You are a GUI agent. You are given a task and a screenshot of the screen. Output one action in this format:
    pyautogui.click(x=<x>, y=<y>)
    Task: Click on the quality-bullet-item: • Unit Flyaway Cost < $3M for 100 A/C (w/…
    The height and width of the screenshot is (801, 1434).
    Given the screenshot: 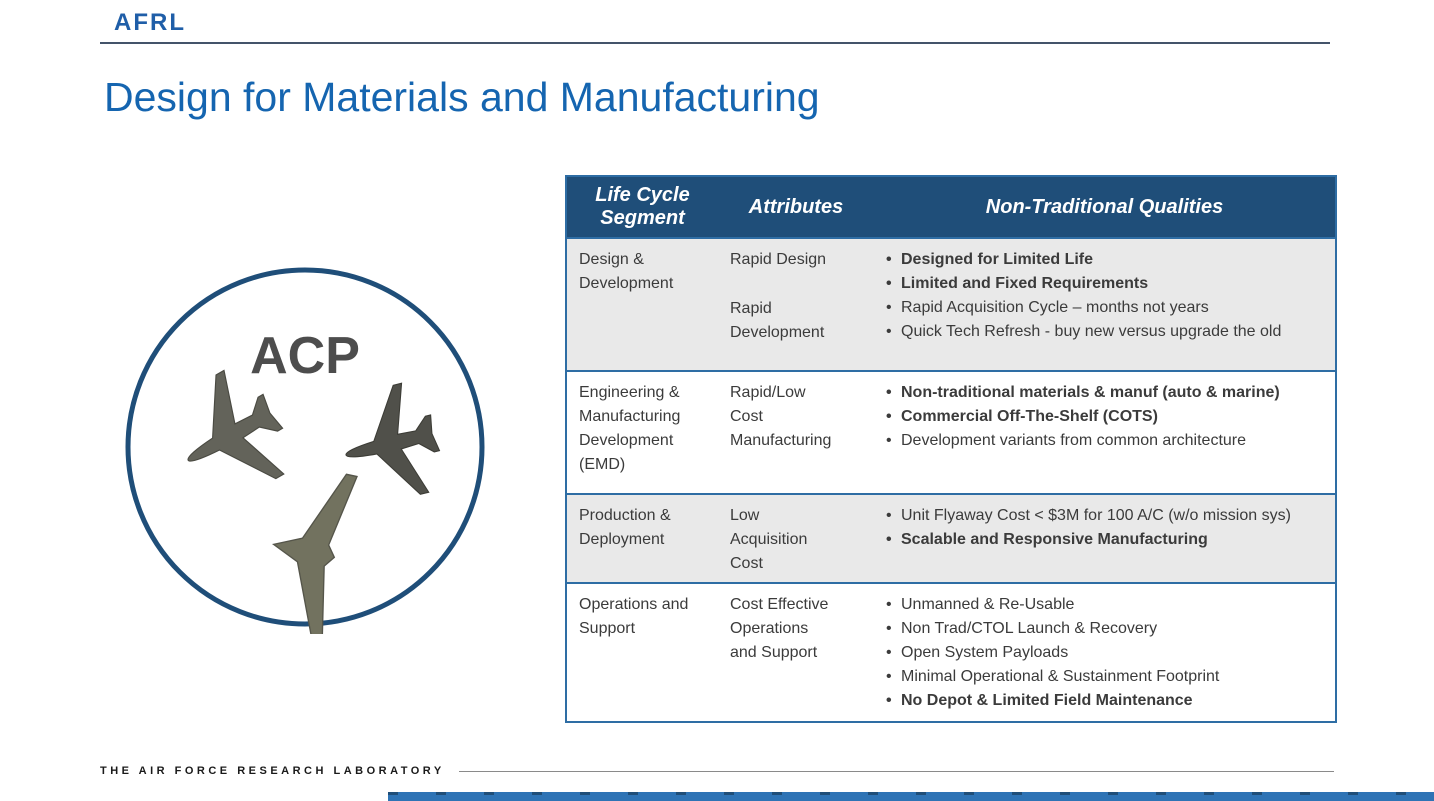 What is the action you would take?
    pyautogui.click(x=1107, y=516)
    